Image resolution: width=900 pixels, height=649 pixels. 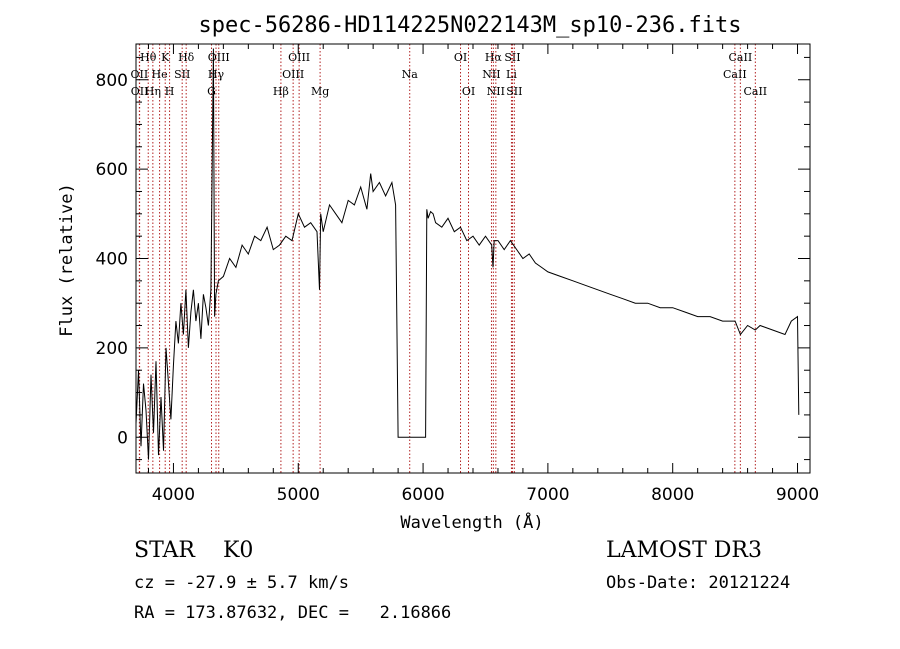 I want to click on line-label-14: OIII, so click(x=293, y=74).